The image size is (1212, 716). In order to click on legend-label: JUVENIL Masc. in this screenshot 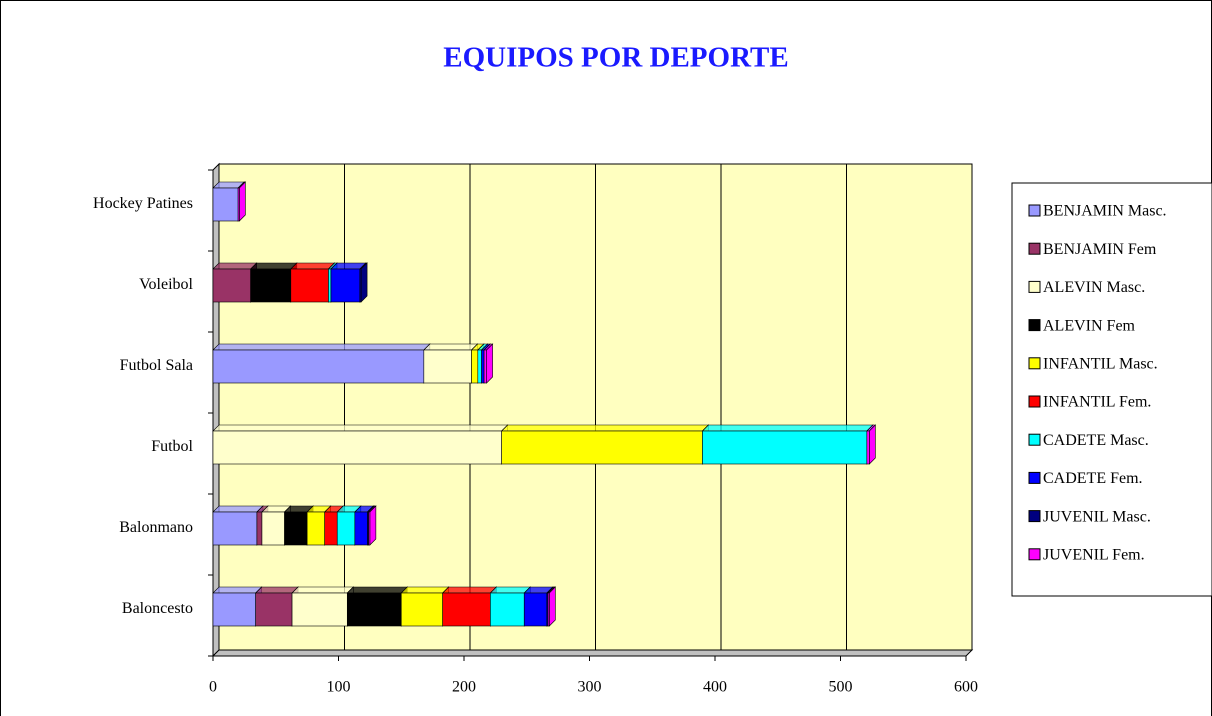, I will do `click(1097, 516)`.